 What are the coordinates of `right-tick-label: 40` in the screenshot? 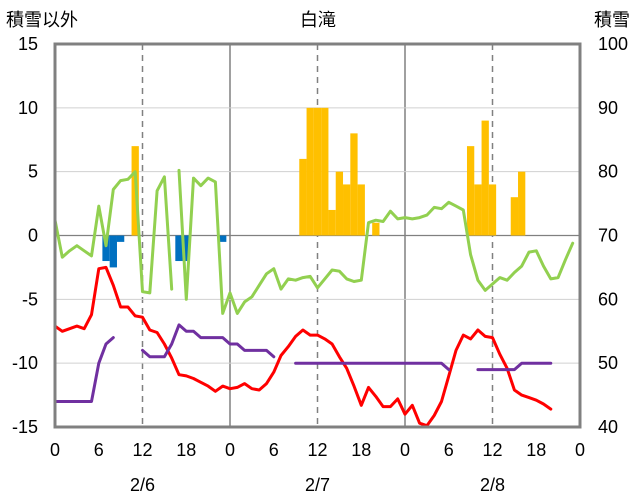 It's located at (608, 427).